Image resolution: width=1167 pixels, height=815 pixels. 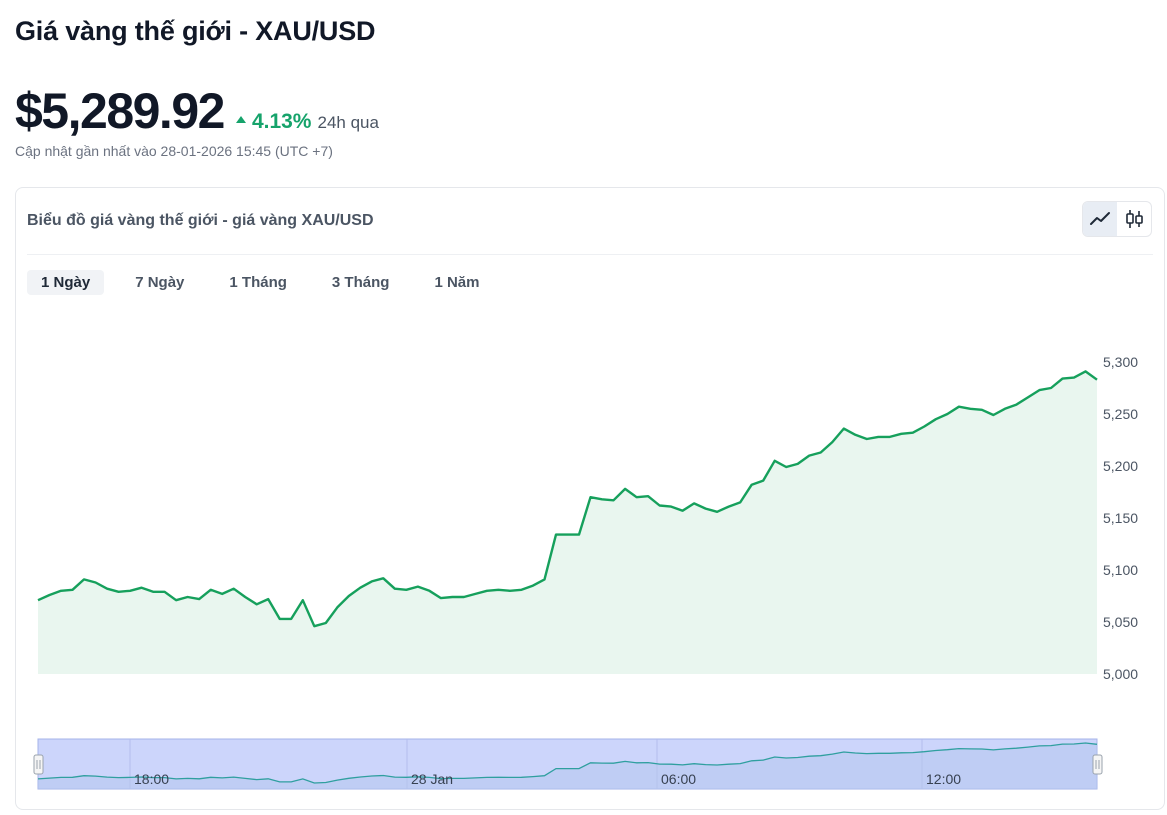 I want to click on y-tick-label: 5,100, so click(x=1120, y=570).